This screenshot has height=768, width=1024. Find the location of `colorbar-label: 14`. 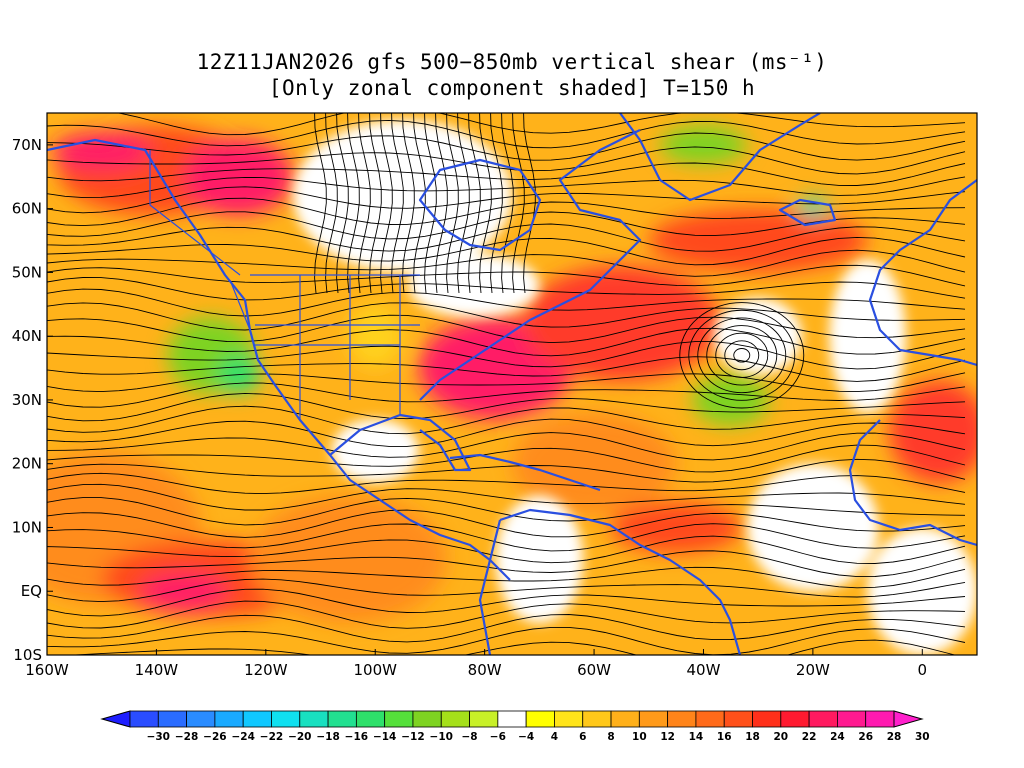

colorbar-label: 14 is located at coordinates (696, 737).